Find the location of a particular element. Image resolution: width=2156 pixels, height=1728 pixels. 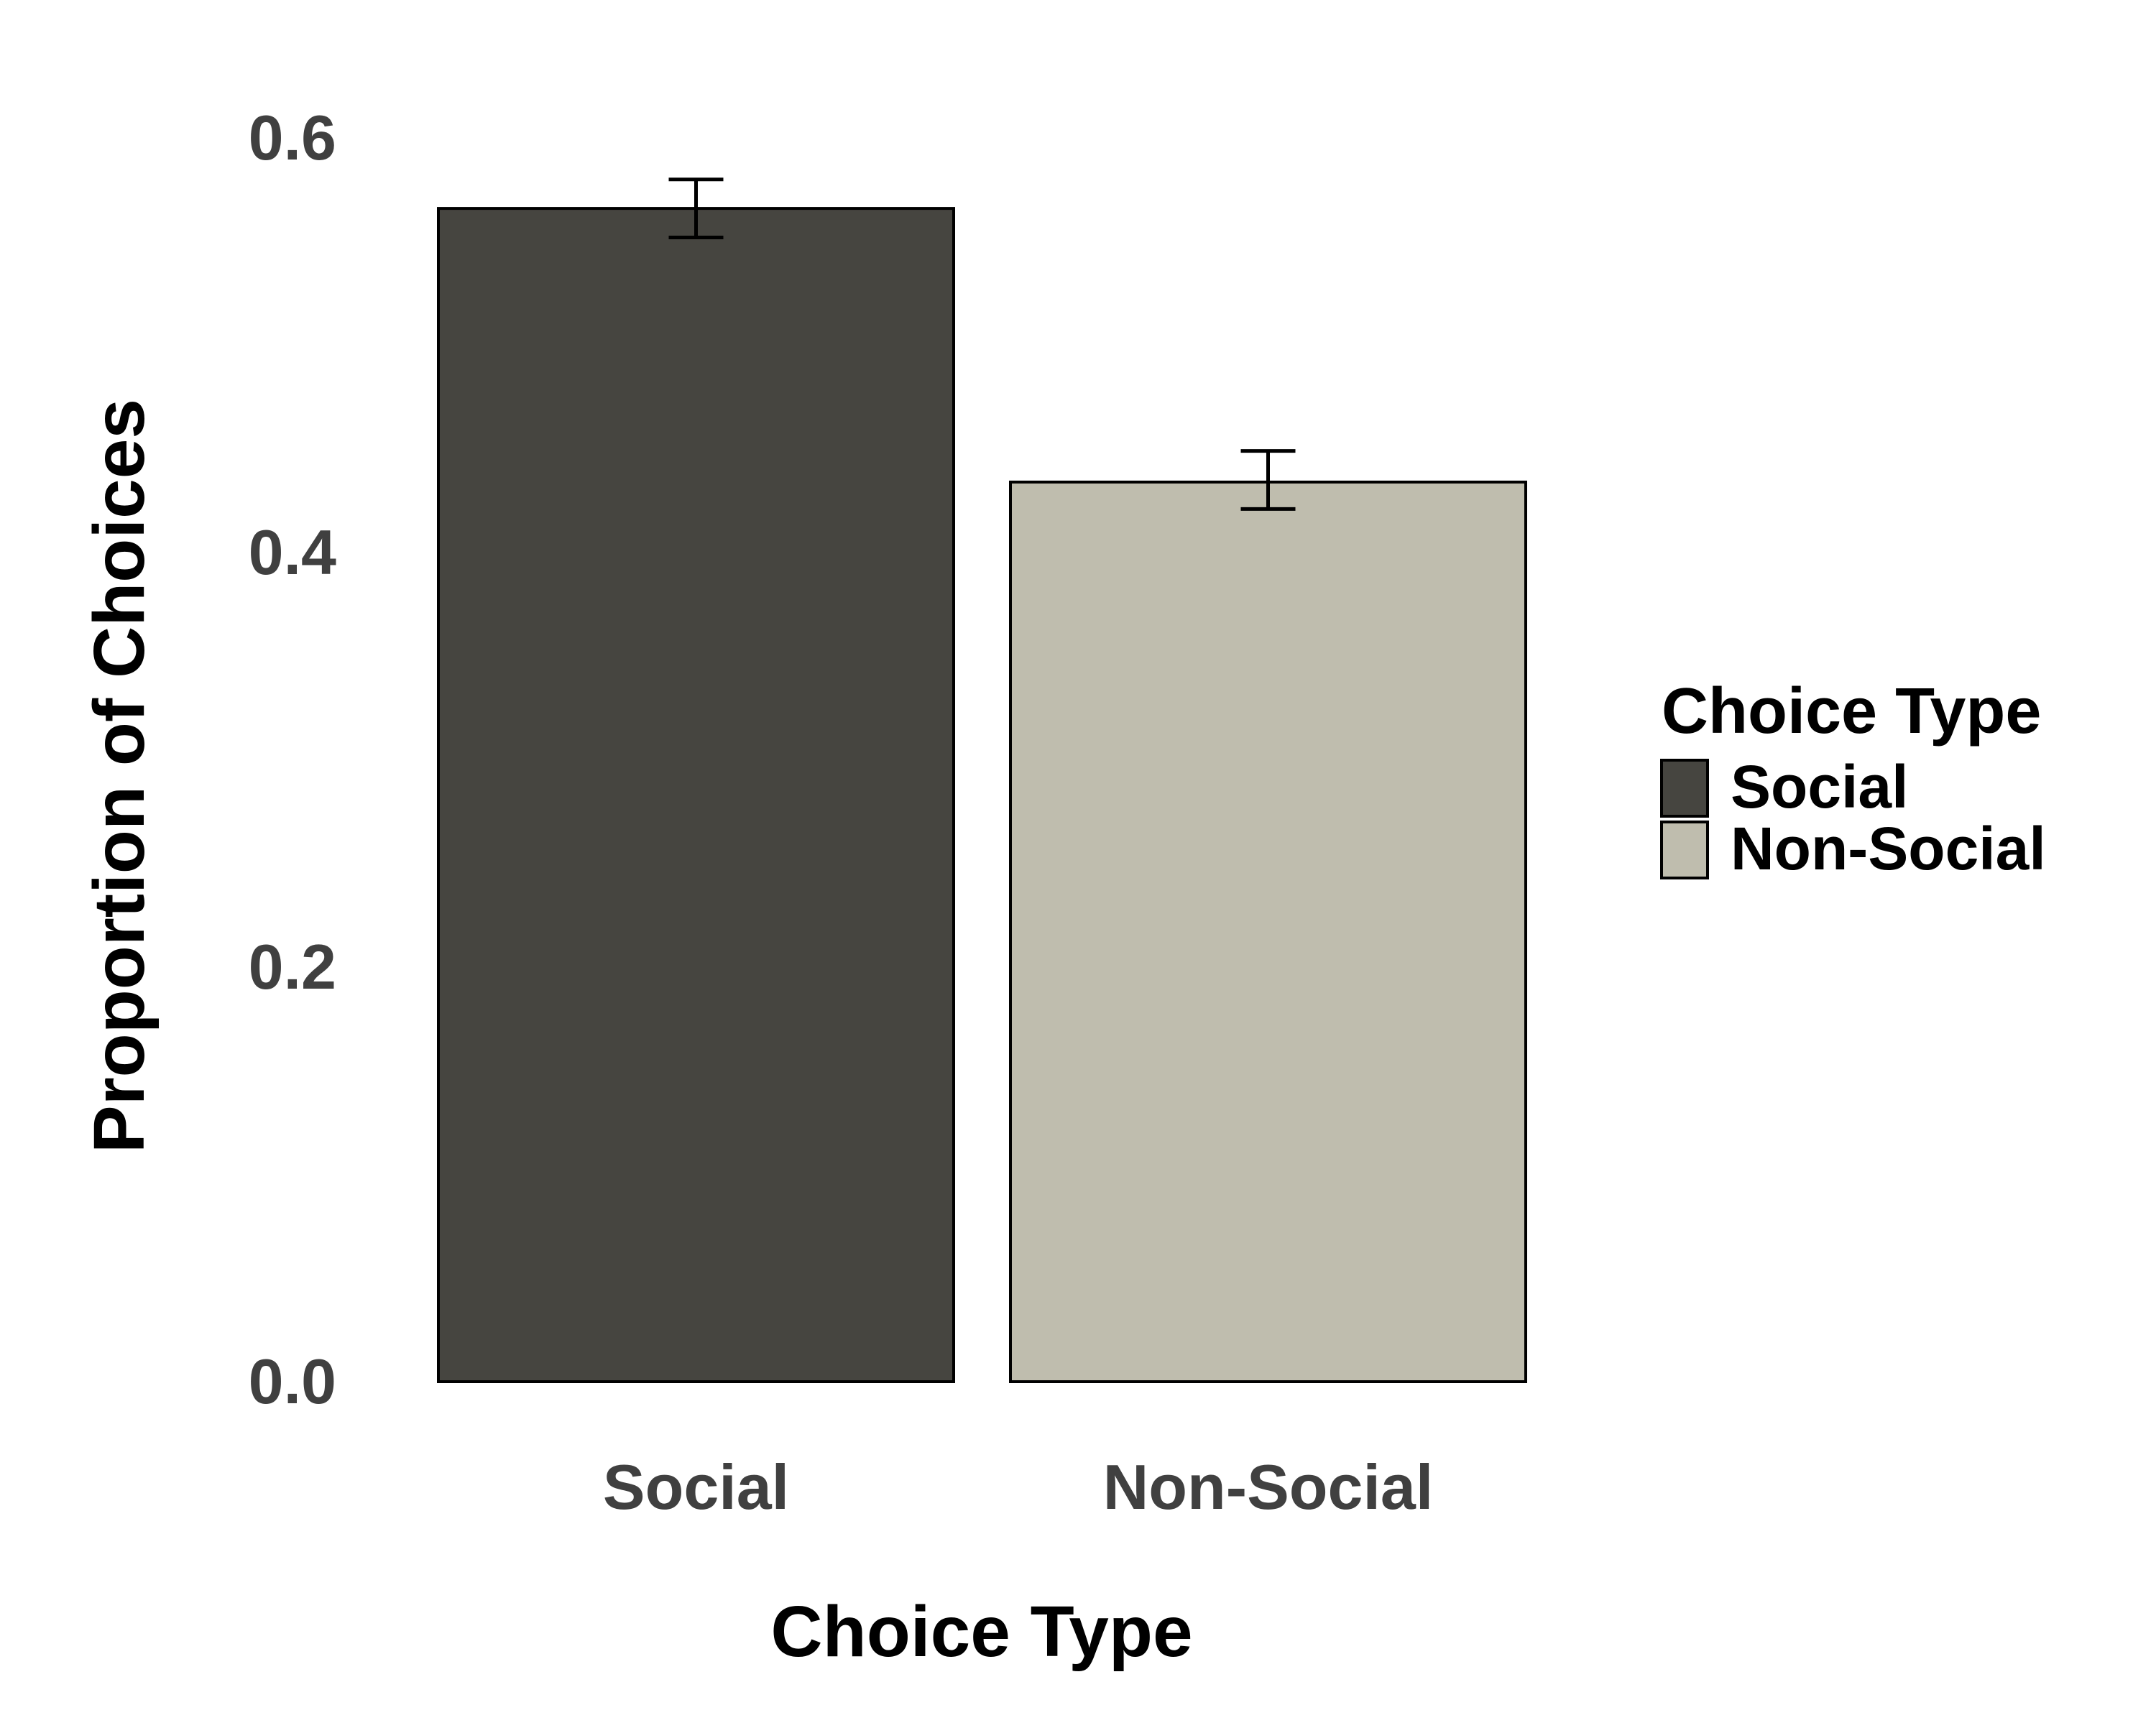

legend-title: Choice Type is located at coordinates (1851, 711).